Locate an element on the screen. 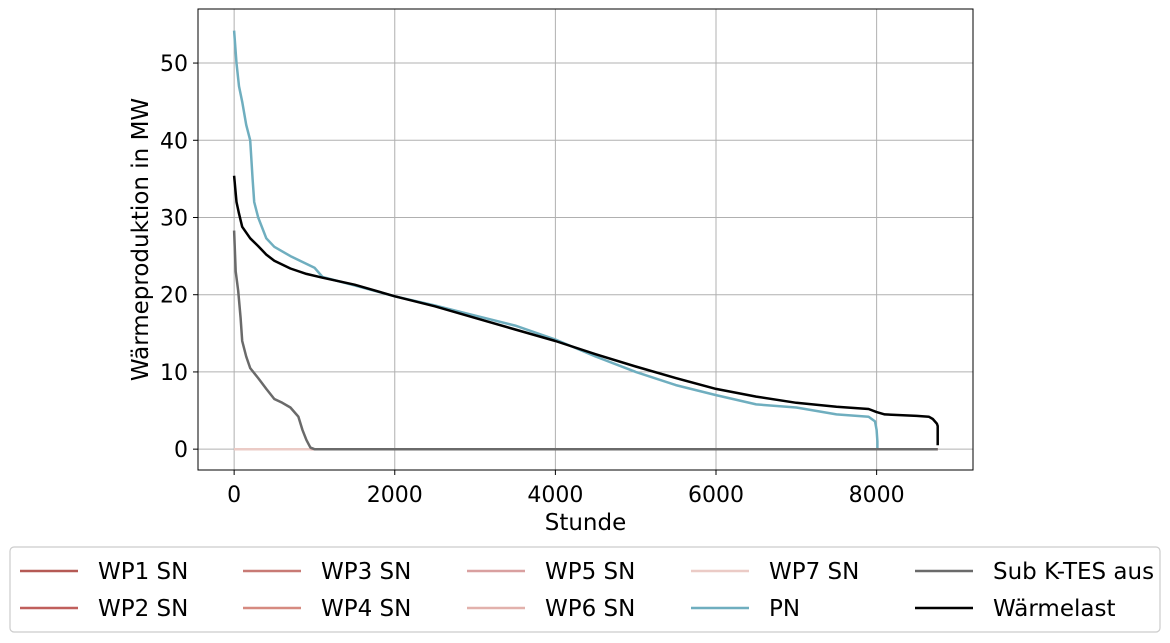 Image resolution: width=1170 pixels, height=643 pixels. y-axis-title: Wärmeproduktion in MW is located at coordinates (141, 239).